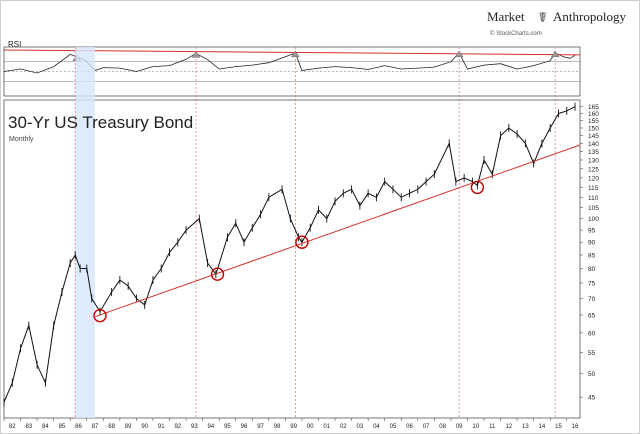 The image size is (640, 434). Describe the element at coordinates (592, 374) in the screenshot. I see `y-tick-label: 50` at that location.